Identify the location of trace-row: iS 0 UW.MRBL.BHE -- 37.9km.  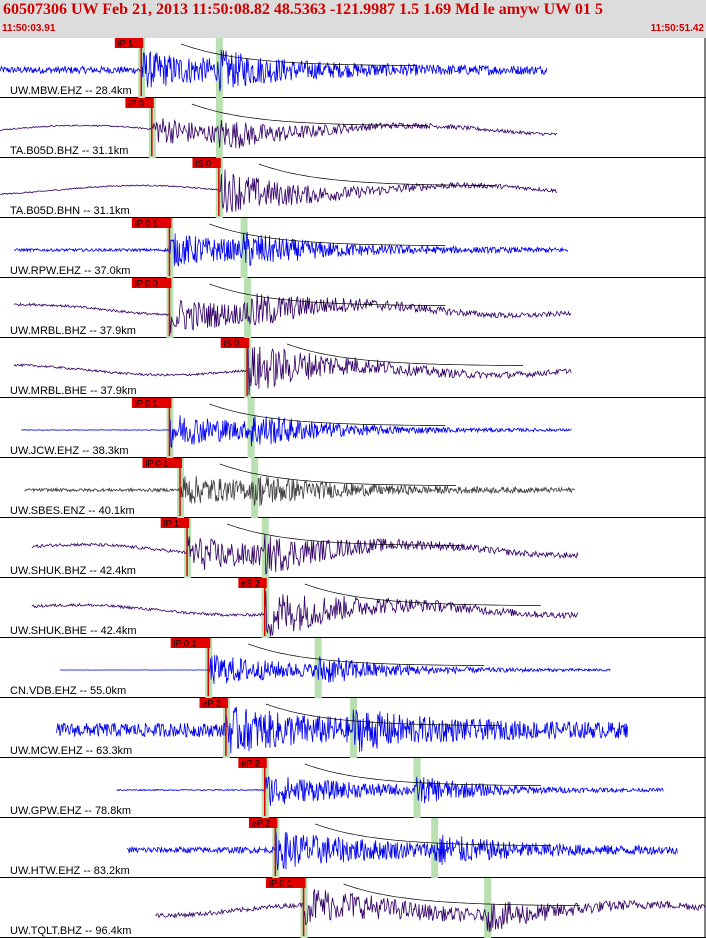
(353, 368).